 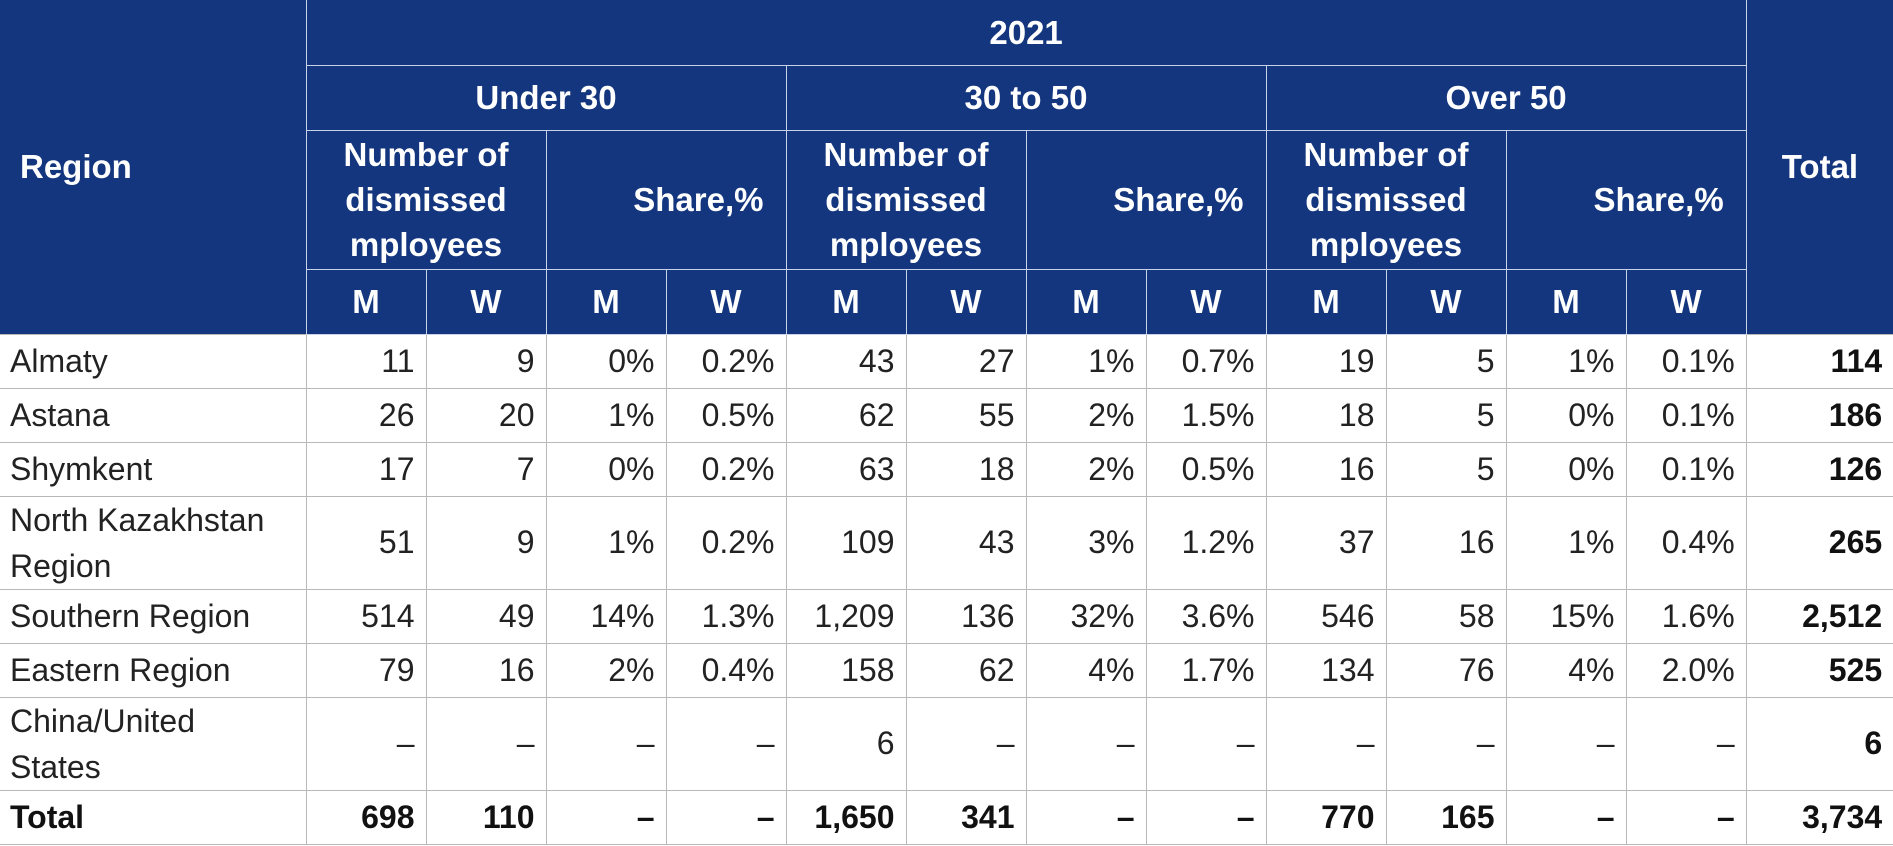 What do you see at coordinates (1206, 542) in the screenshot?
I see `value-cell: 1.2%` at bounding box center [1206, 542].